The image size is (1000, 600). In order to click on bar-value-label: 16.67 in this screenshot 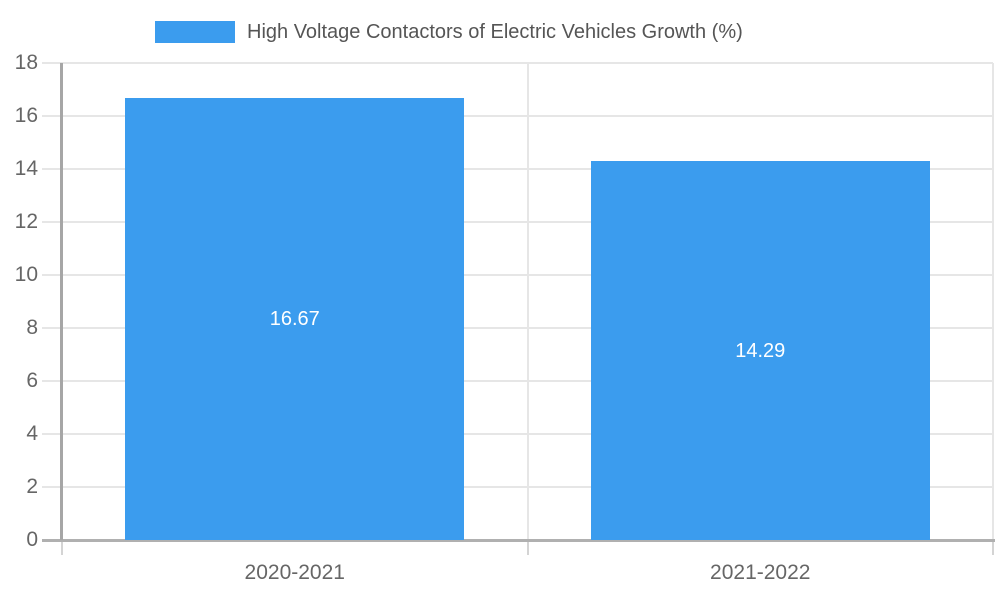, I will do `click(294, 319)`.